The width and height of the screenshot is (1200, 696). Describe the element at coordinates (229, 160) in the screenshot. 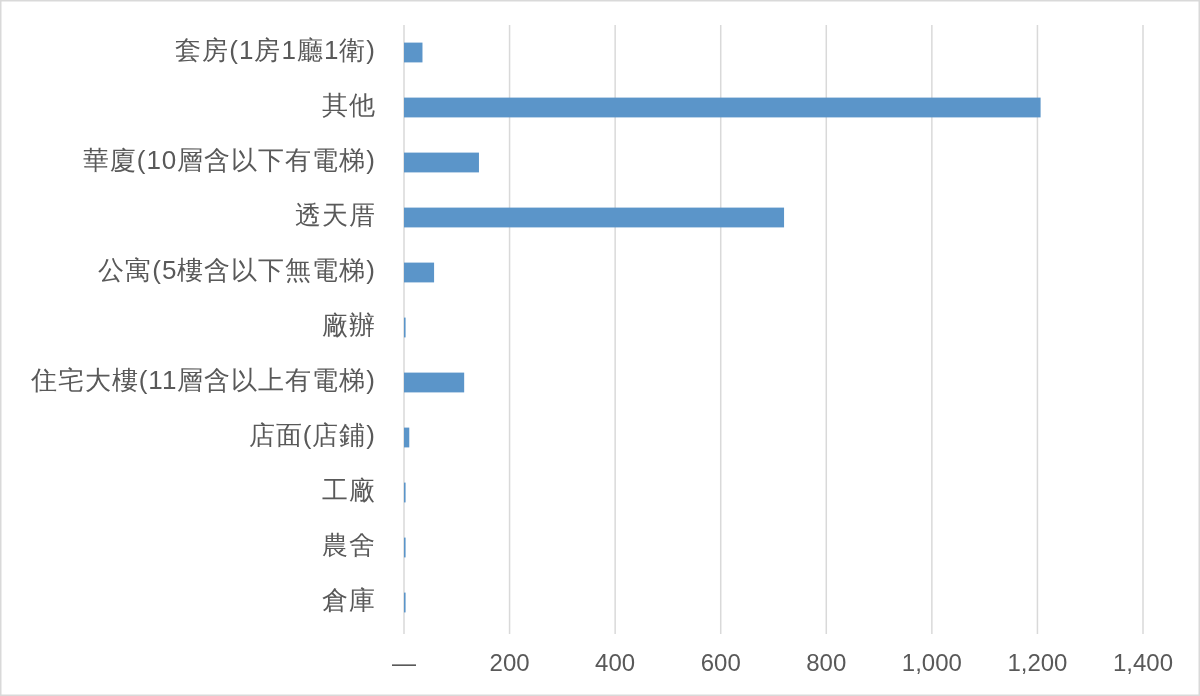

I see `y-tick-label: 華廈(10層含以下有電梯)` at that location.